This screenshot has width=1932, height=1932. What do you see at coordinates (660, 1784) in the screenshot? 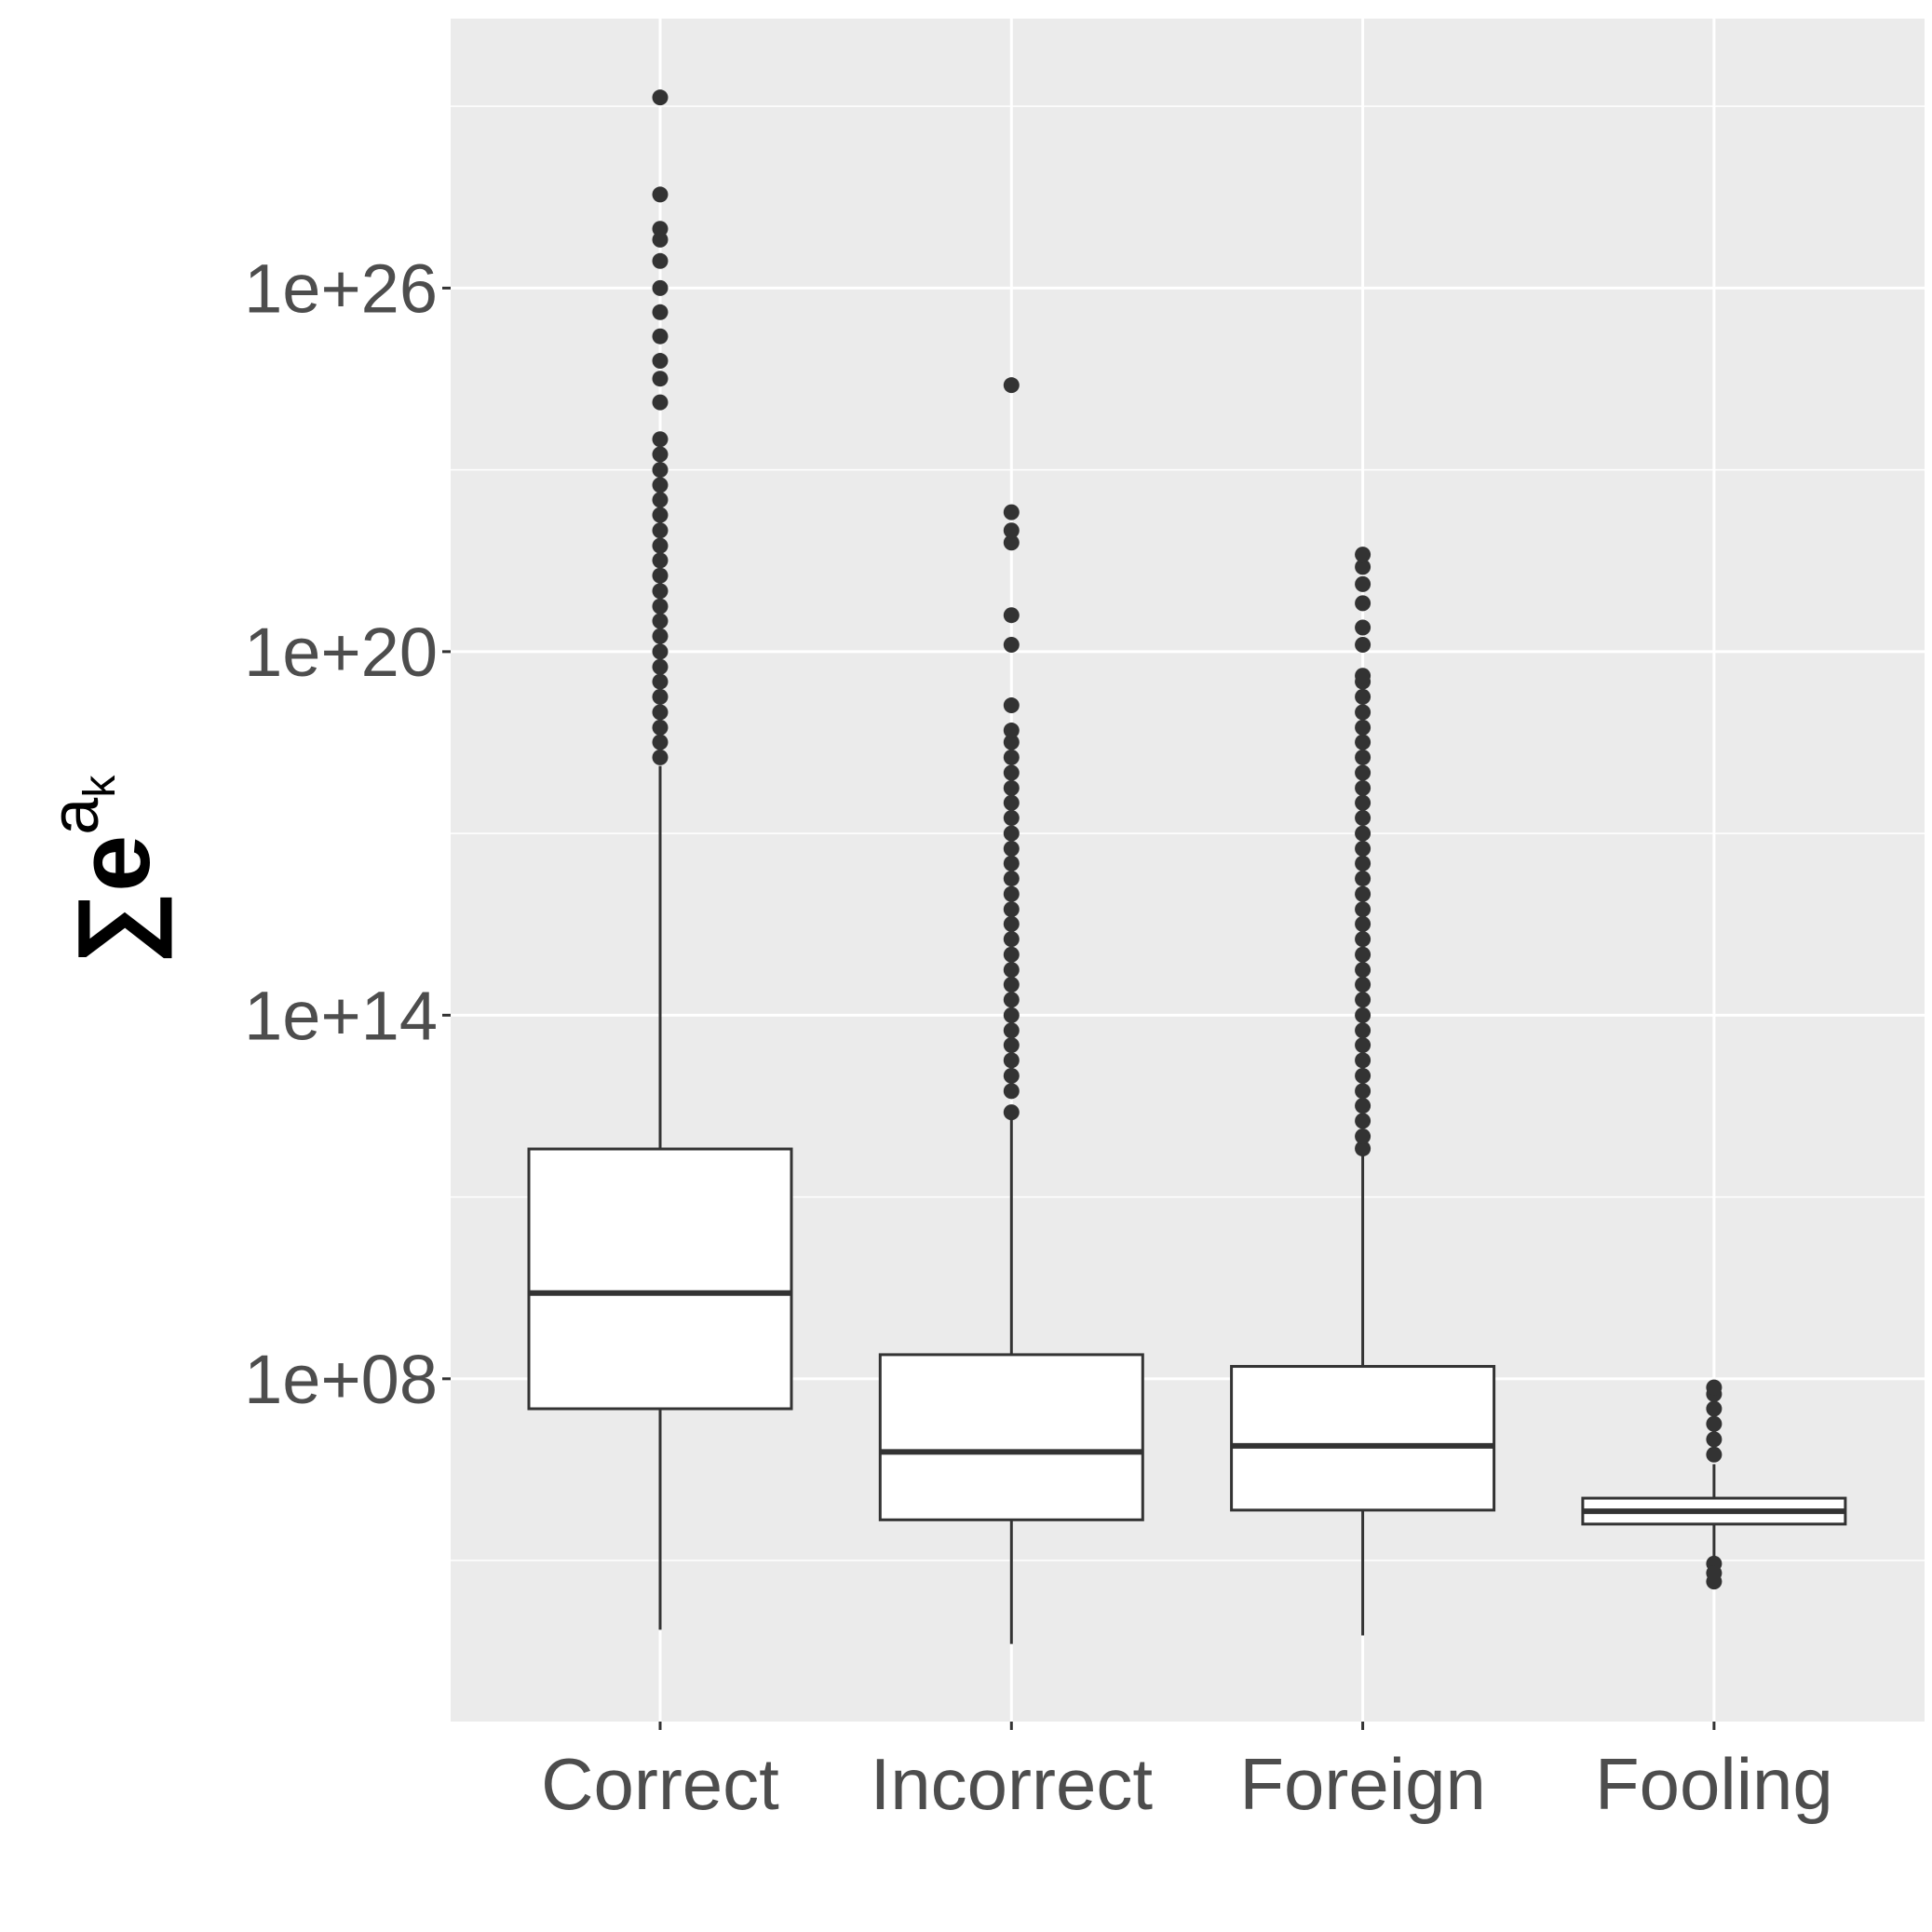
I see `x-tick-label: Correct` at bounding box center [660, 1784].